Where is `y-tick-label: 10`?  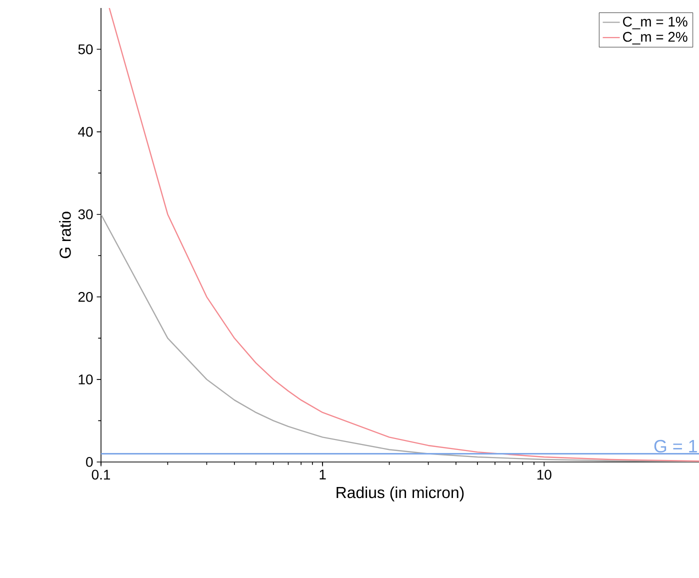 y-tick-label: 10 is located at coordinates (85, 379).